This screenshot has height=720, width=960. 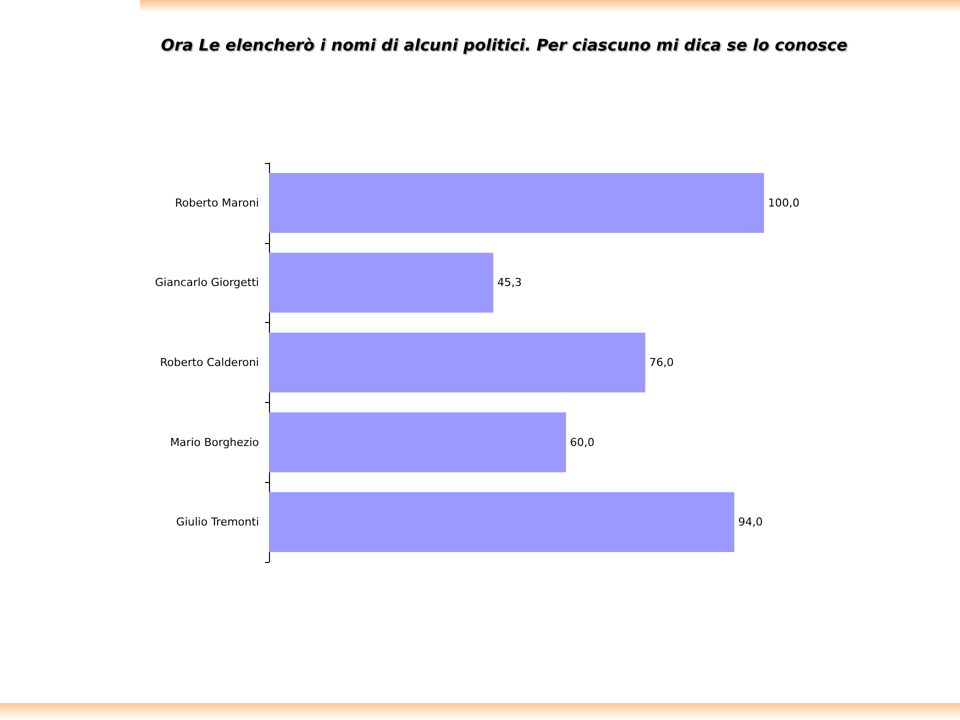 I want to click on y-tick-label: Giancarlo Giorgetti, so click(x=207, y=283).